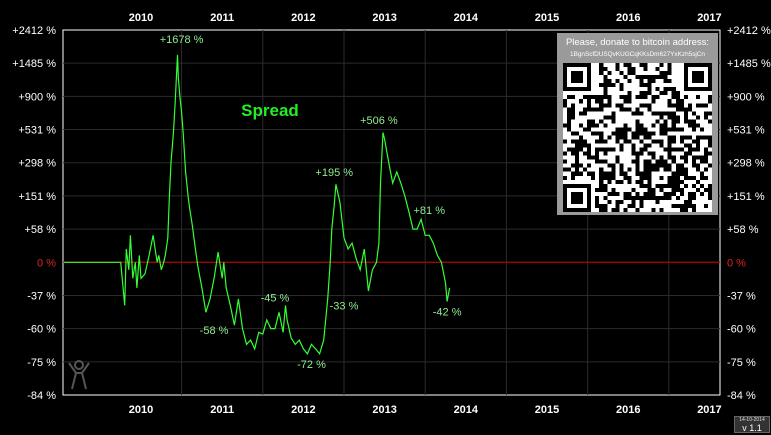  What do you see at coordinates (222, 18) in the screenshot?
I see `x-tick-label-top: 2011` at bounding box center [222, 18].